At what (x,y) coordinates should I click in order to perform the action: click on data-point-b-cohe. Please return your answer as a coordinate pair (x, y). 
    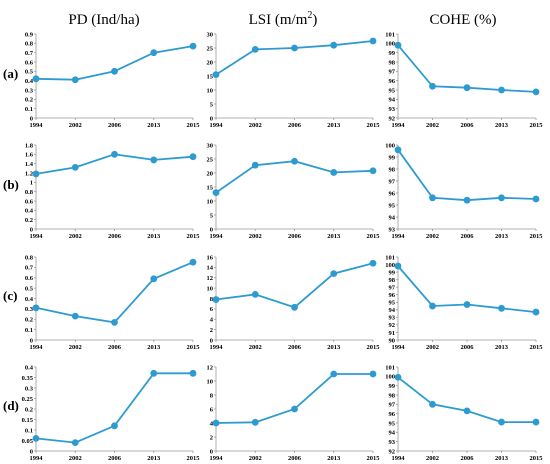
    Looking at the image, I should click on (501, 198).